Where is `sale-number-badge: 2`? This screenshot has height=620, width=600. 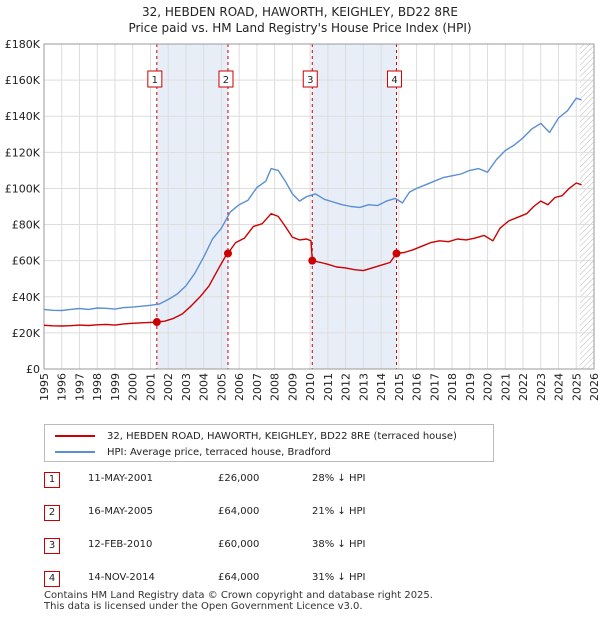 sale-number-badge: 2 is located at coordinates (52, 513).